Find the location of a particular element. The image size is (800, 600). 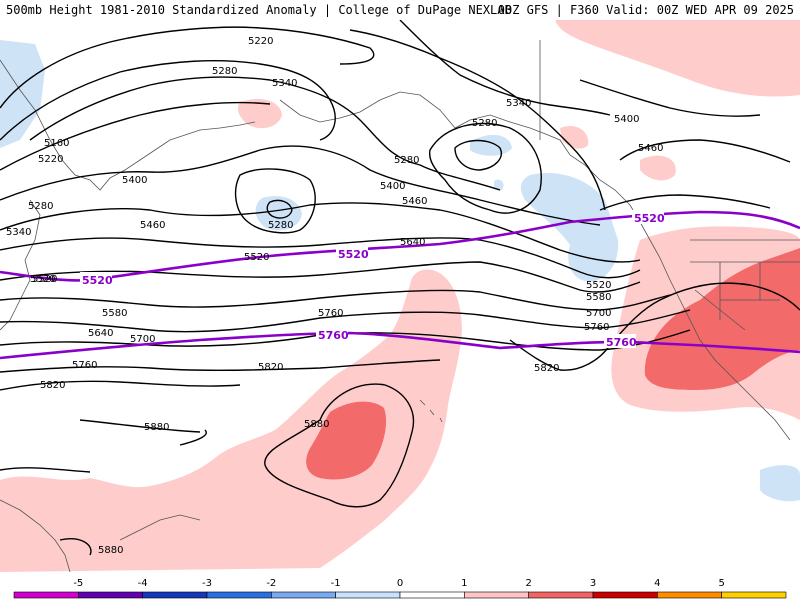

colorbar-tick-label: 2 is located at coordinates (528, 583).